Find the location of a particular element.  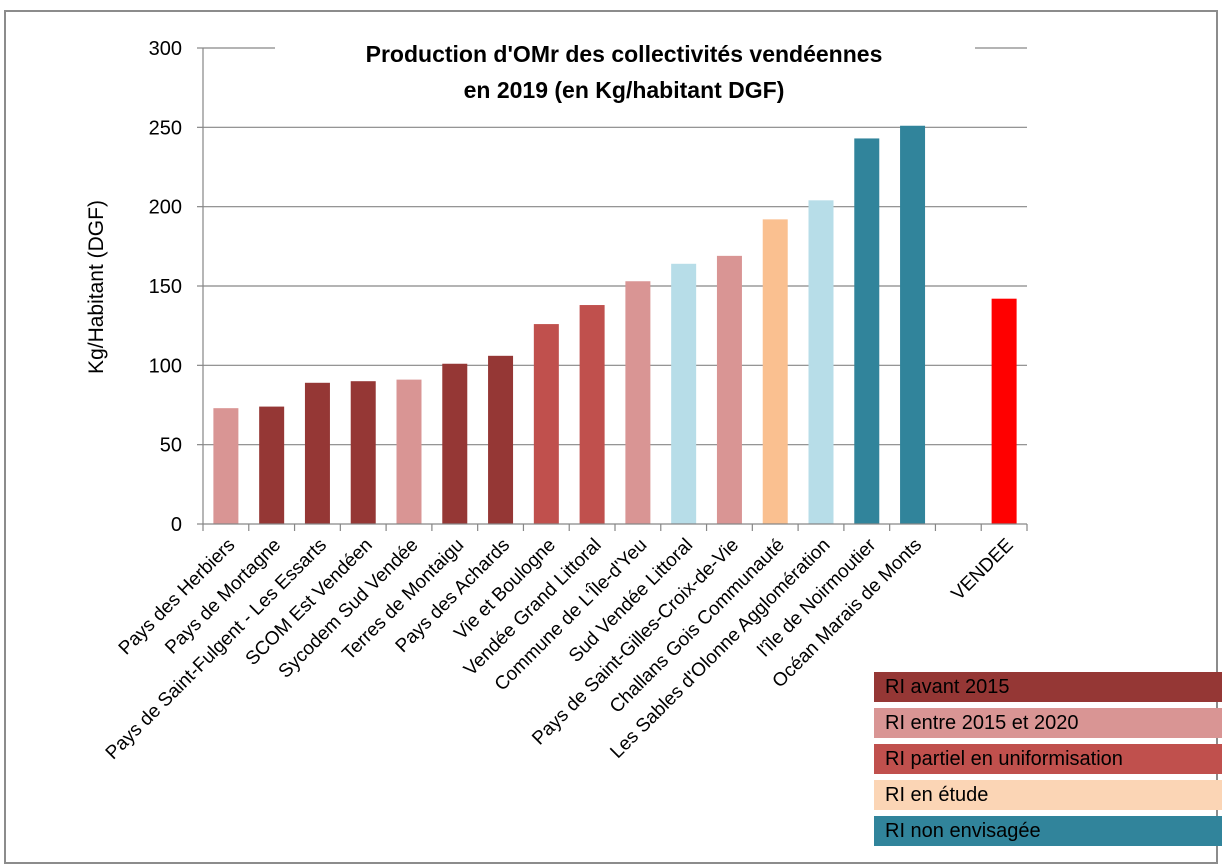

title-background is located at coordinates (625, 65).